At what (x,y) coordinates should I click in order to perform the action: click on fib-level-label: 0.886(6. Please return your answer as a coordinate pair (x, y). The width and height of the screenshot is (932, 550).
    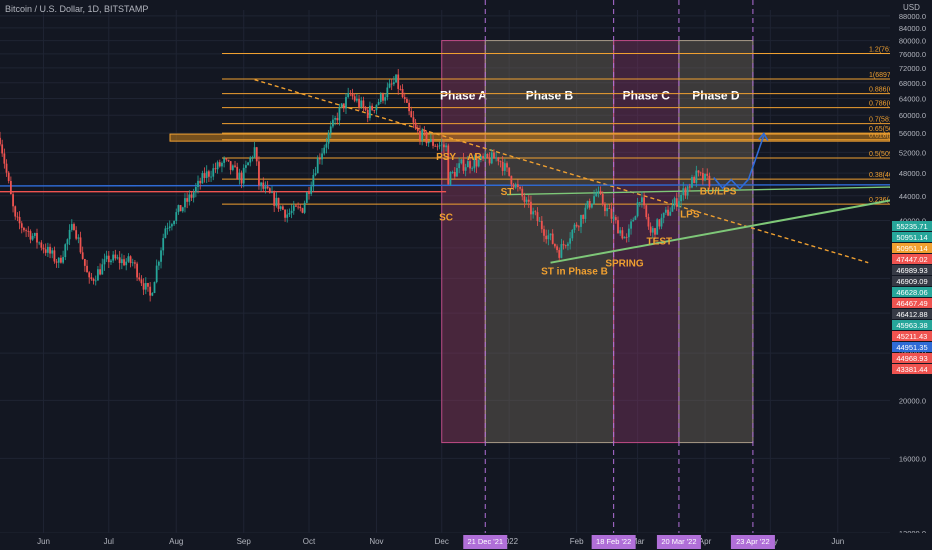
    Looking at the image, I should click on (881, 90).